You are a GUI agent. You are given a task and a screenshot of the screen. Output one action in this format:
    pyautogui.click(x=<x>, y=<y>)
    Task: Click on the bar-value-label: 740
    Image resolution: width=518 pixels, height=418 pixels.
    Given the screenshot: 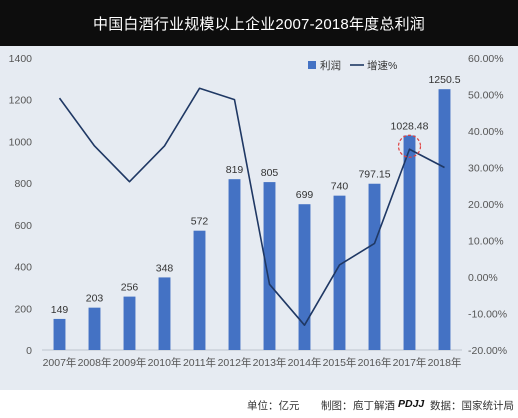 What is the action you would take?
    pyautogui.click(x=340, y=187)
    